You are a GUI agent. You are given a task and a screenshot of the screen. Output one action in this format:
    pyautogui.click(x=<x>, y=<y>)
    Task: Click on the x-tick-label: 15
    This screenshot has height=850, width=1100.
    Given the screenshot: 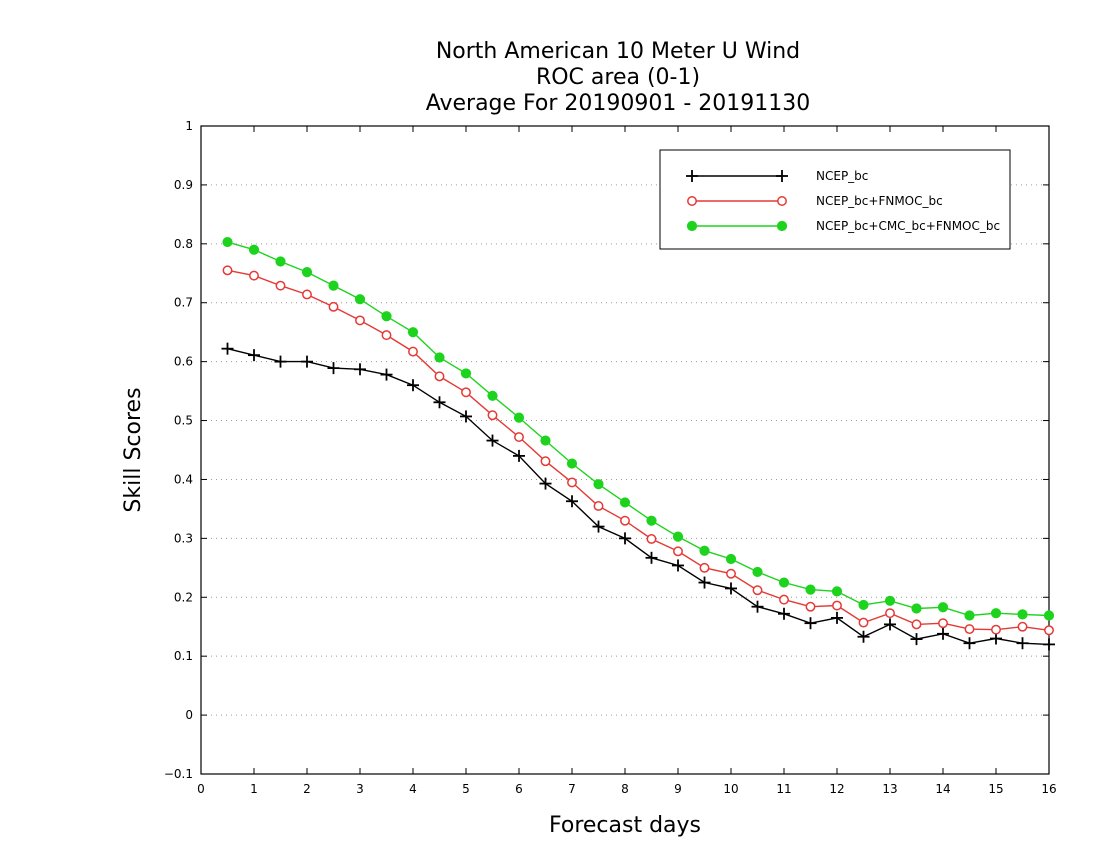 What is the action you would take?
    pyautogui.click(x=995, y=789)
    